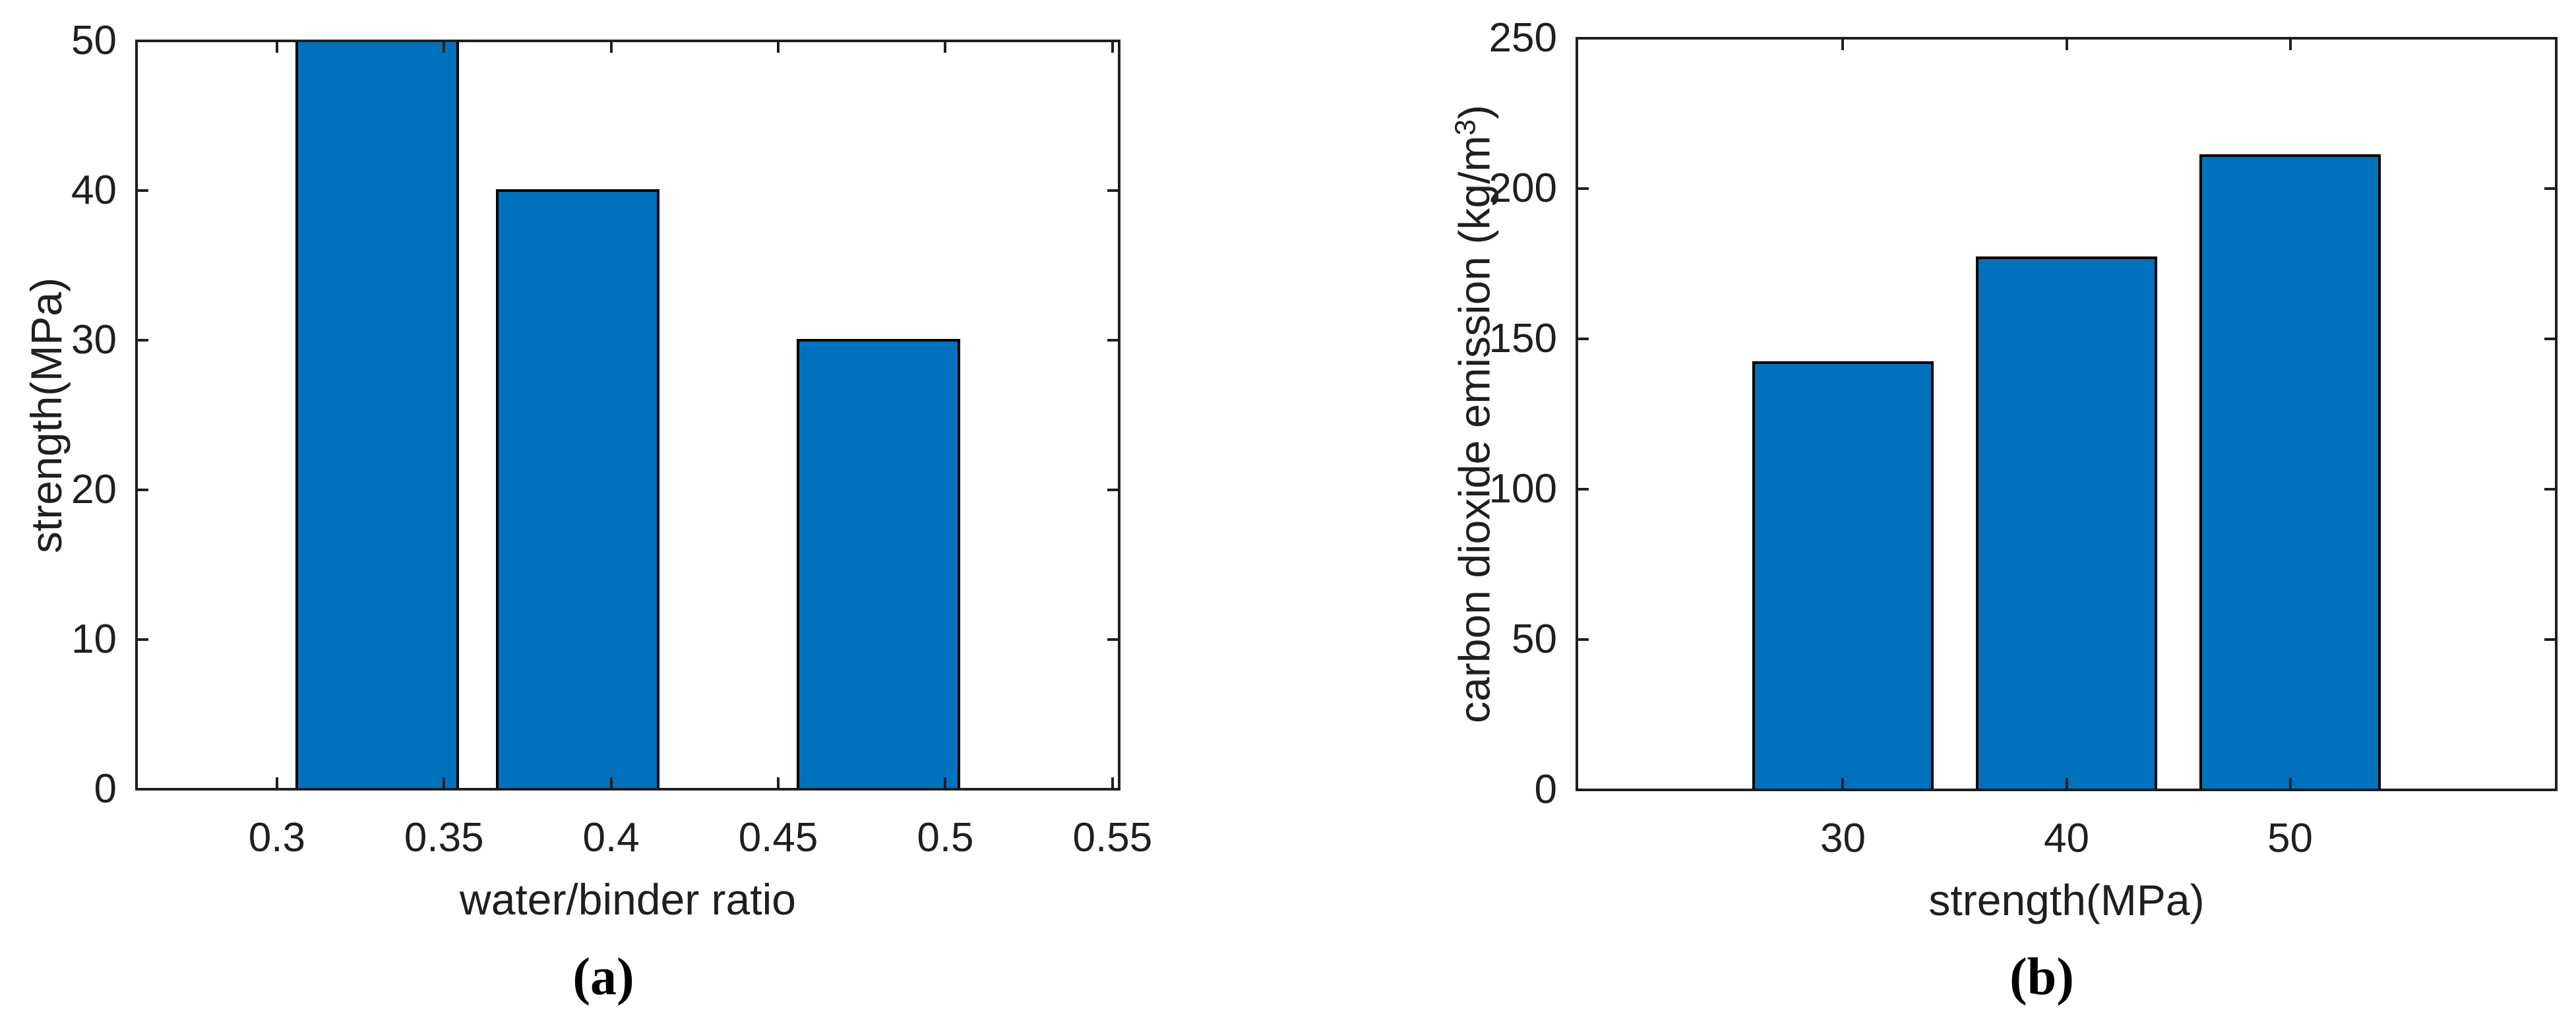  Describe the element at coordinates (1522, 38) in the screenshot. I see `y-tick-label: 250` at that location.